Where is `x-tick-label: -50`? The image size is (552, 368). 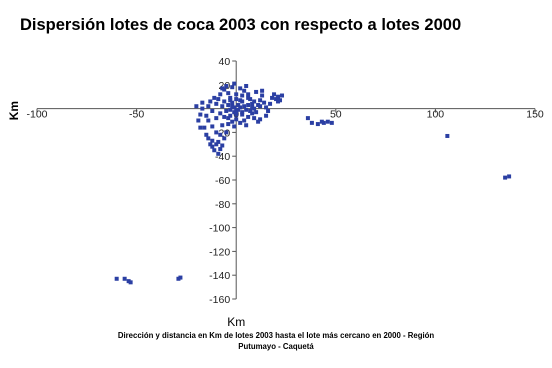
x-tick-label: -50 is located at coordinates (136, 115).